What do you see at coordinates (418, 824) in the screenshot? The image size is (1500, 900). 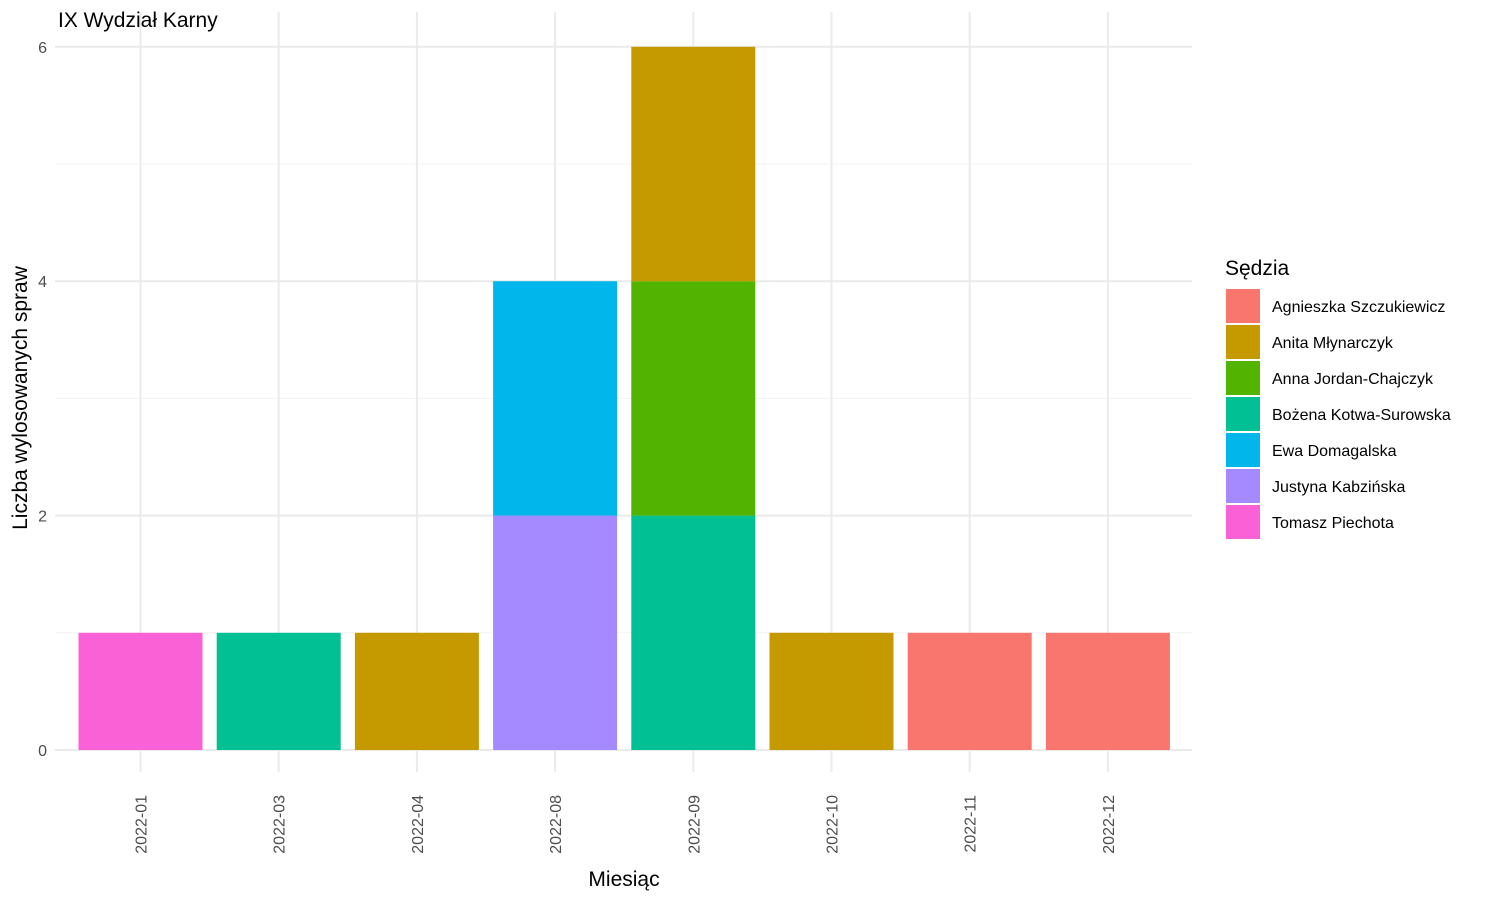 I see `x-tick-label: 2022-04` at bounding box center [418, 824].